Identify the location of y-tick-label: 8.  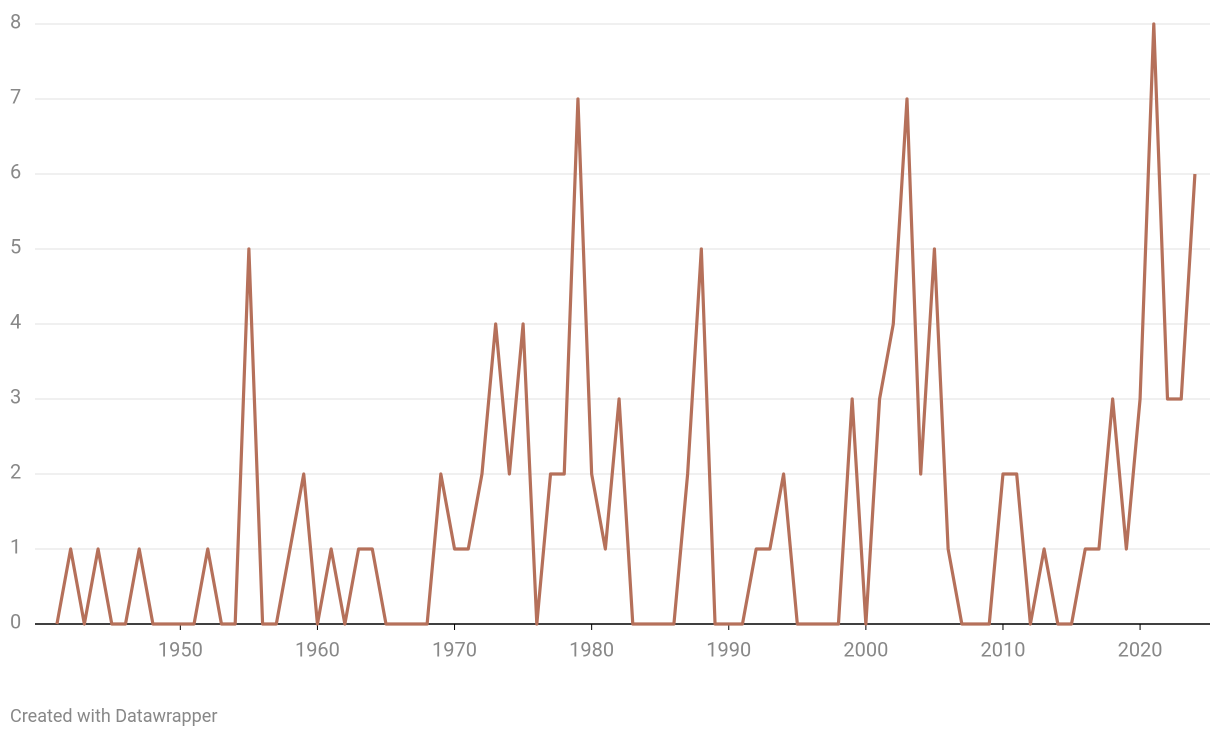
(15, 21).